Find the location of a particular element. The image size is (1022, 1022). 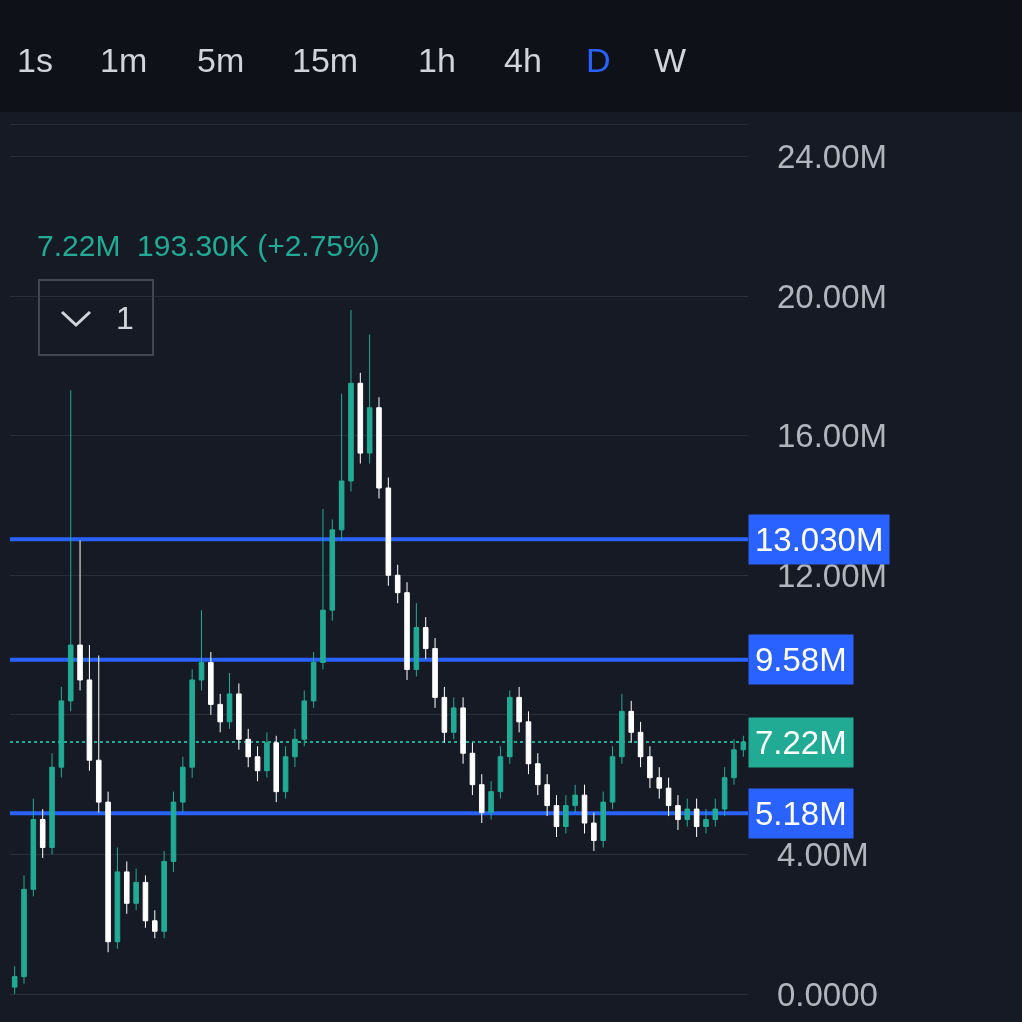

ref-line-label: 5.18M is located at coordinates (801, 813).